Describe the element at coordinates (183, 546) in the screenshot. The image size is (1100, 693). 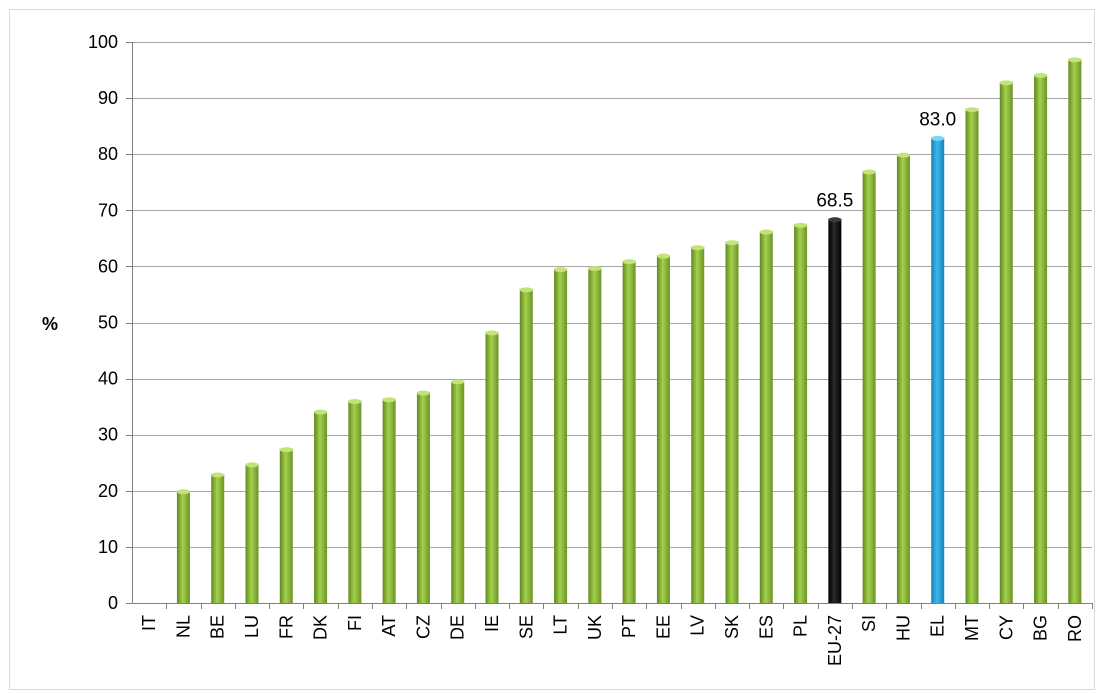
I see `bar-nl` at that location.